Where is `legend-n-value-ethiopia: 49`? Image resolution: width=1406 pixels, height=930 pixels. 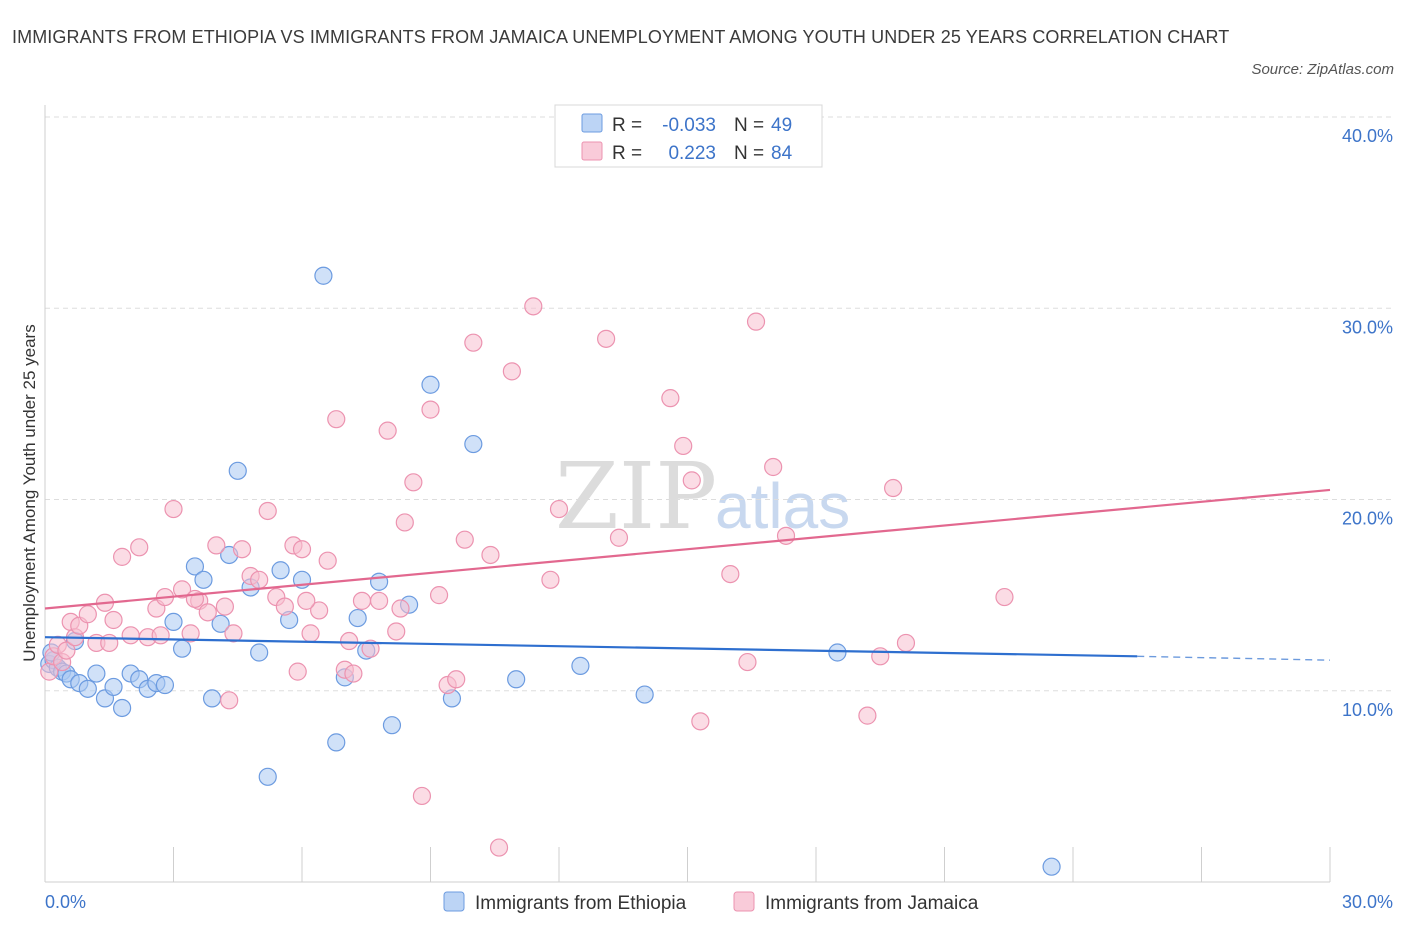
legend-n-value-ethiopia: 49 is located at coordinates (781, 125).